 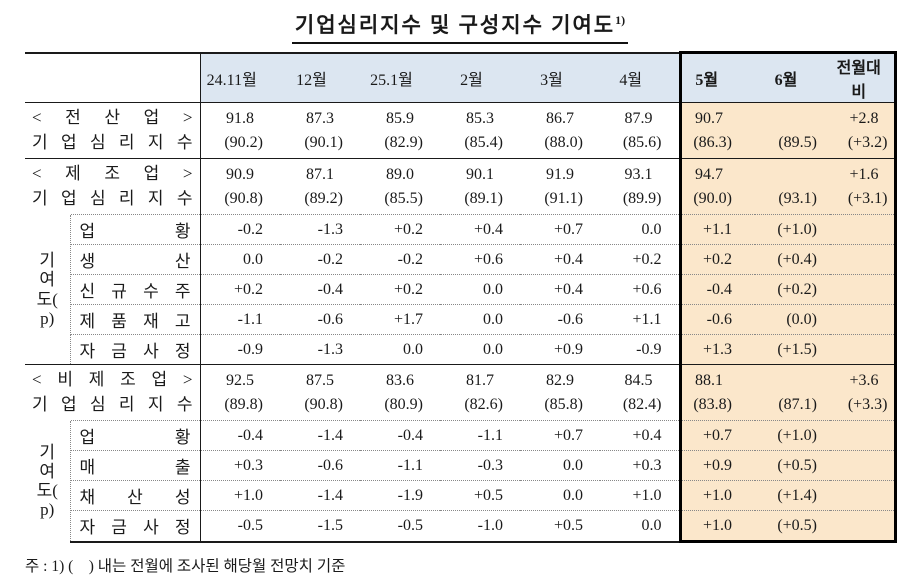 I want to click on contrib-row-label: 제 품 재 고, so click(x=135, y=319).